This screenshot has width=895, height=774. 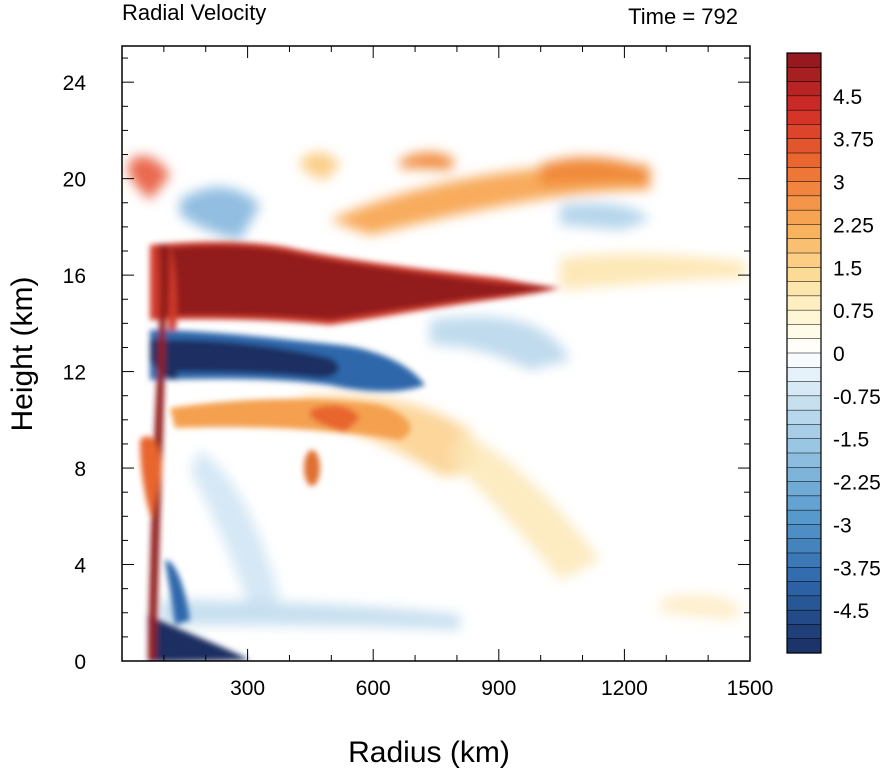 What do you see at coordinates (373, 688) in the screenshot?
I see `x-tick-label: 600` at bounding box center [373, 688].